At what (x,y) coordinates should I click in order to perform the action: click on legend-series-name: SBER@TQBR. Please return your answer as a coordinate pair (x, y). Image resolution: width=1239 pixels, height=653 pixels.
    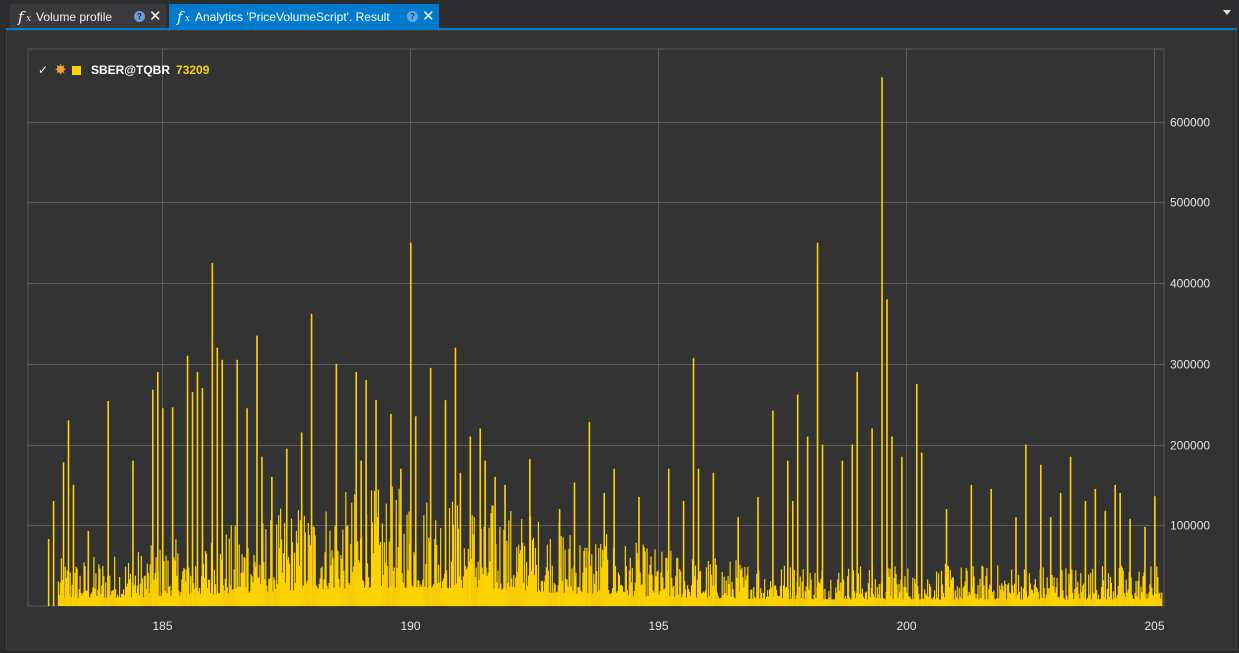
    Looking at the image, I should click on (130, 70).